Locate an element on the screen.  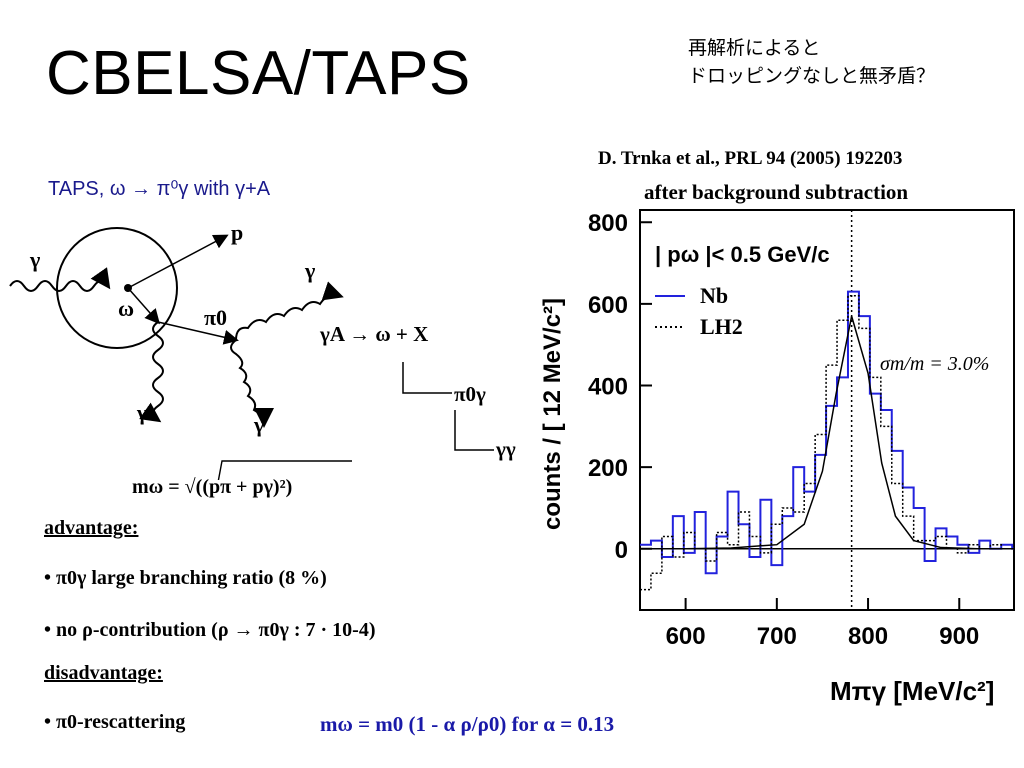
decay-photon-line is located at coordinates (151, 372).